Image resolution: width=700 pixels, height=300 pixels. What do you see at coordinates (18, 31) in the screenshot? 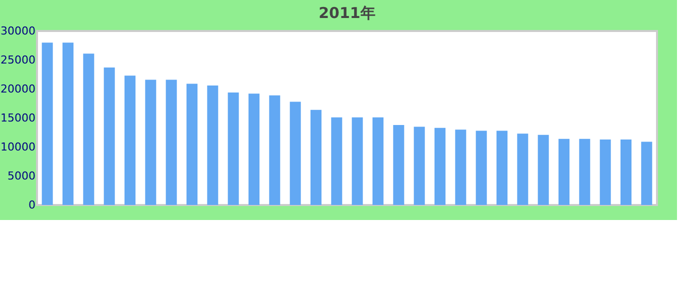
I see `y-tick-label: 30000` at bounding box center [18, 31].